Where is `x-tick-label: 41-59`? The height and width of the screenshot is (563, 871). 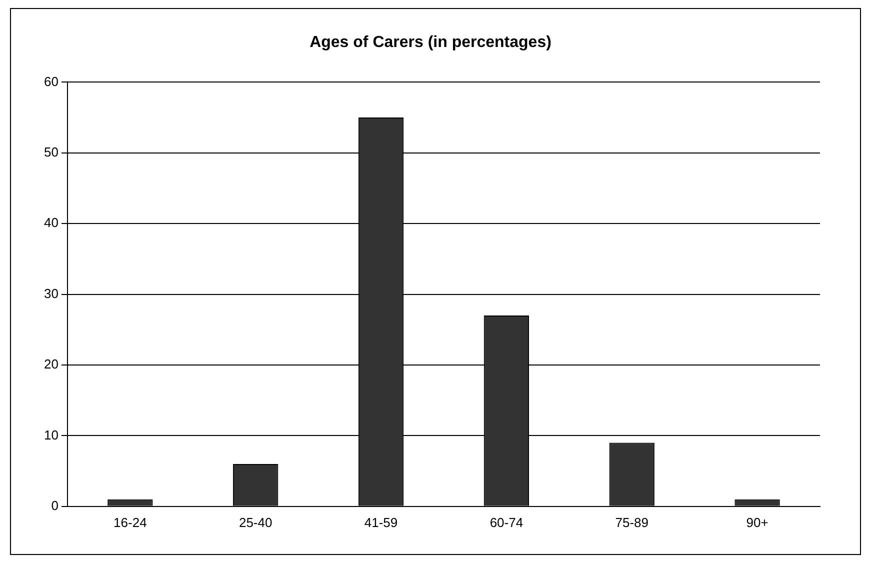
x-tick-label: 41-59 is located at coordinates (381, 522).